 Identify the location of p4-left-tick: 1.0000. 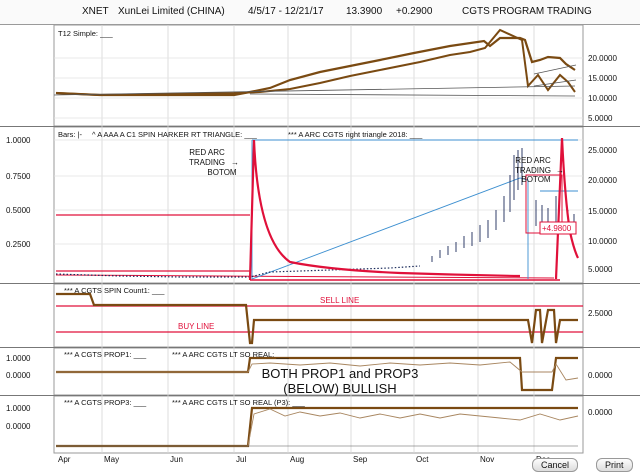
(18, 358).